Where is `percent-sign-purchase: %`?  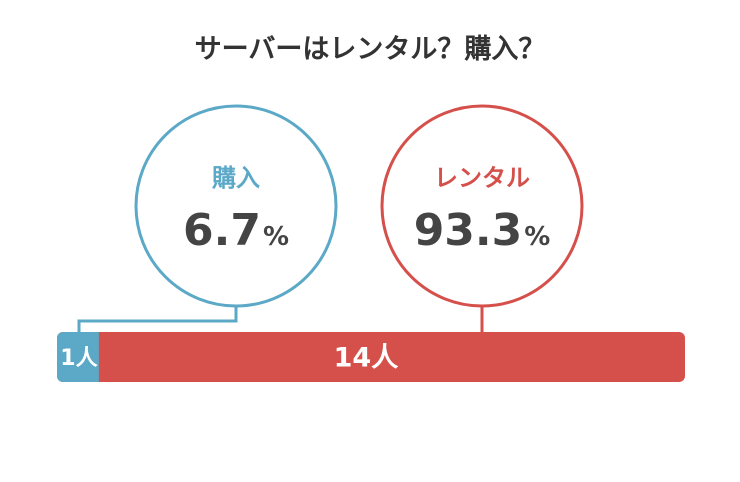 percent-sign-purchase: % is located at coordinates (276, 237).